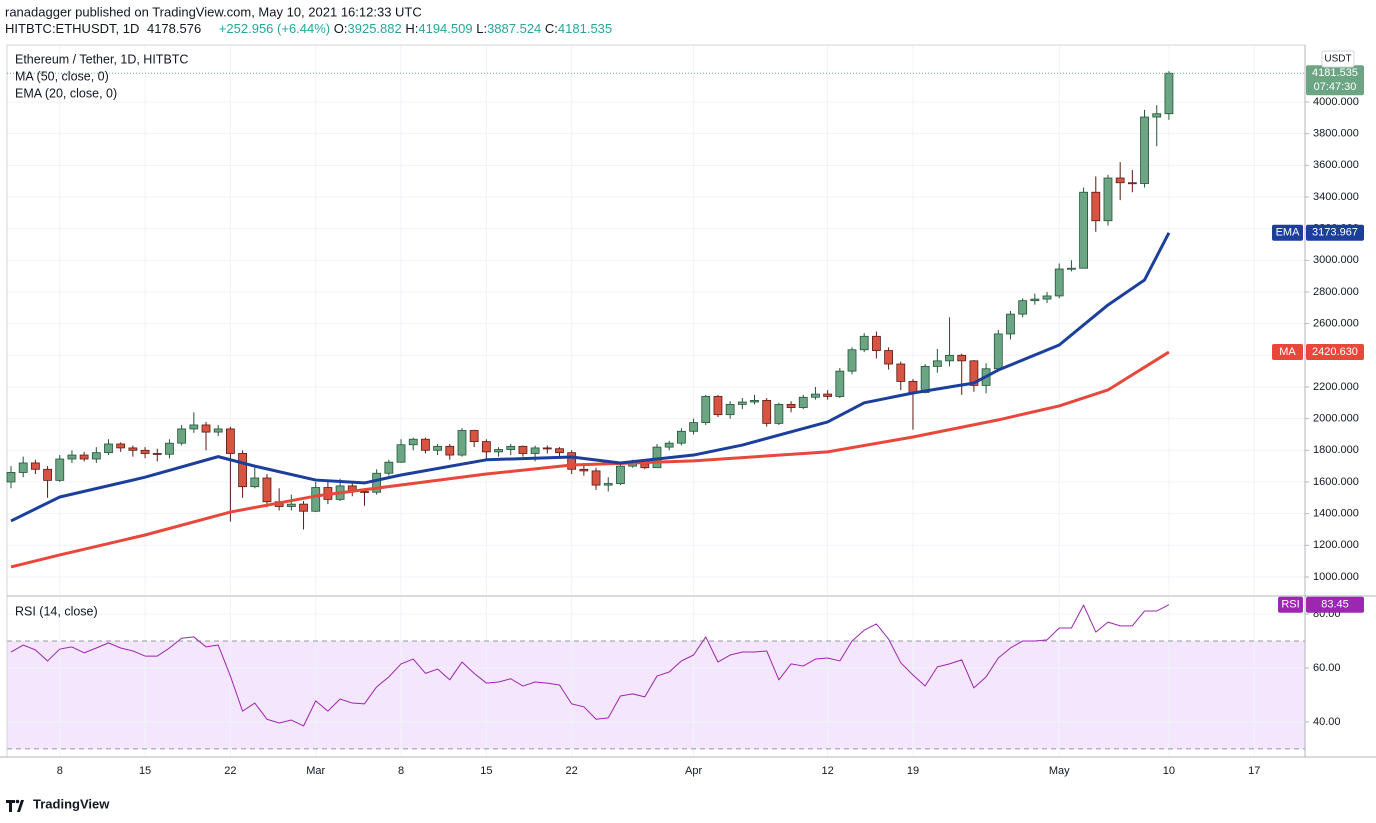 This screenshot has width=1376, height=823. What do you see at coordinates (174, 28) in the screenshot?
I see `last-price: 4178.576` at bounding box center [174, 28].